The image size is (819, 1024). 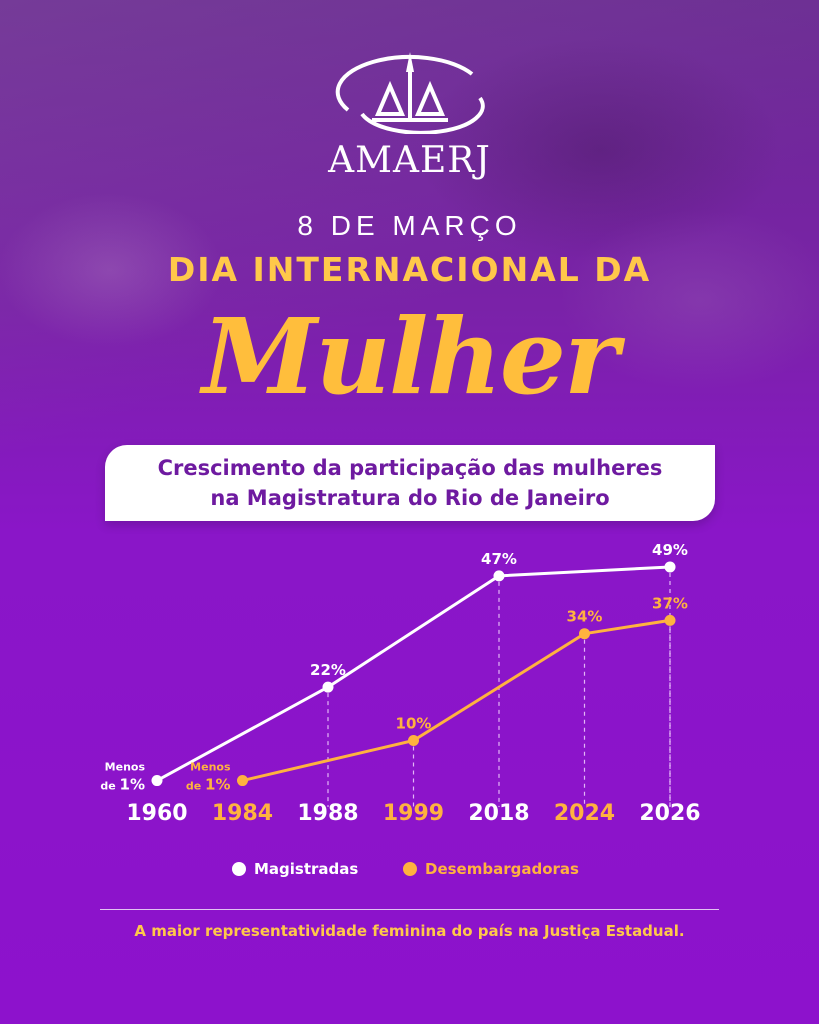 I want to click on data-point-desembargadoras-1999, so click(x=413, y=740).